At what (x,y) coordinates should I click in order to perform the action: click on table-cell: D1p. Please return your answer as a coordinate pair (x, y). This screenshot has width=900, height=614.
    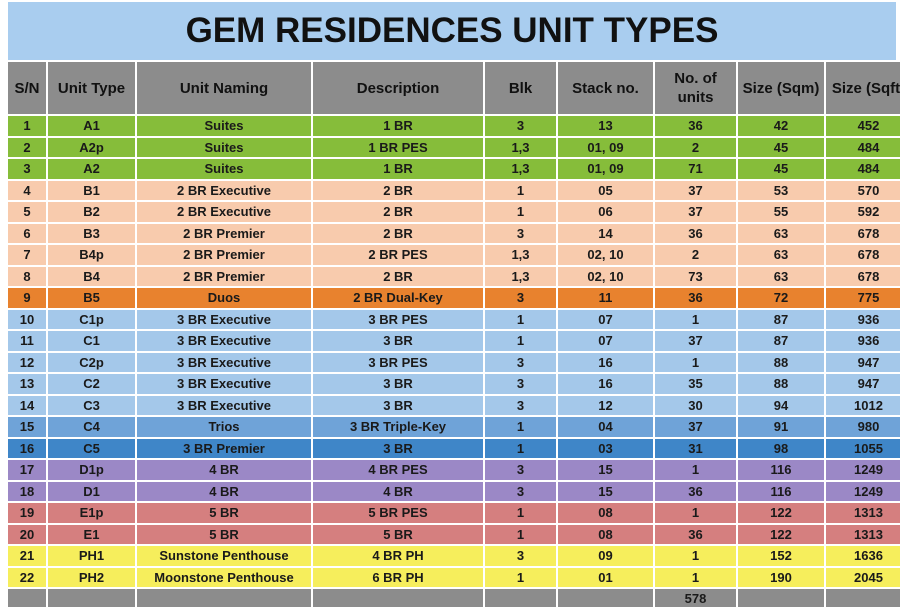
    Looking at the image, I should click on (91, 470).